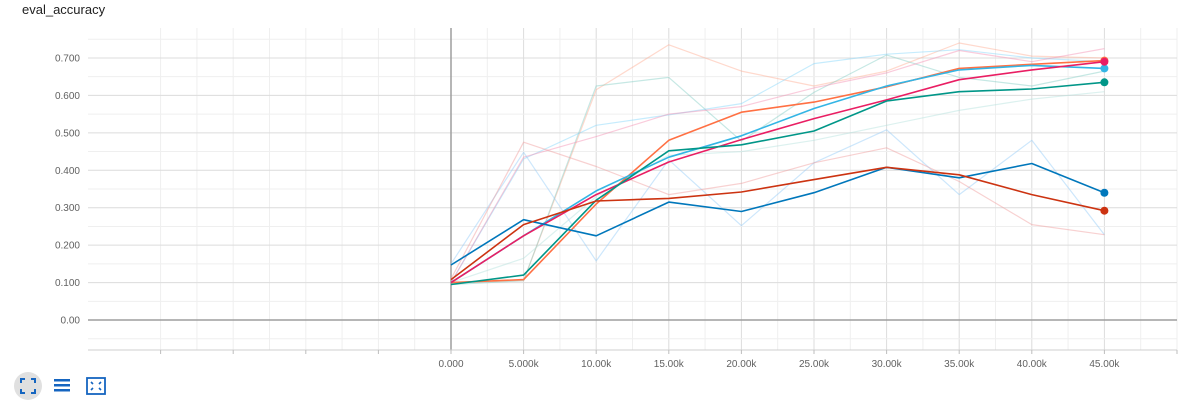  I want to click on data-table-icon, so click(62, 385).